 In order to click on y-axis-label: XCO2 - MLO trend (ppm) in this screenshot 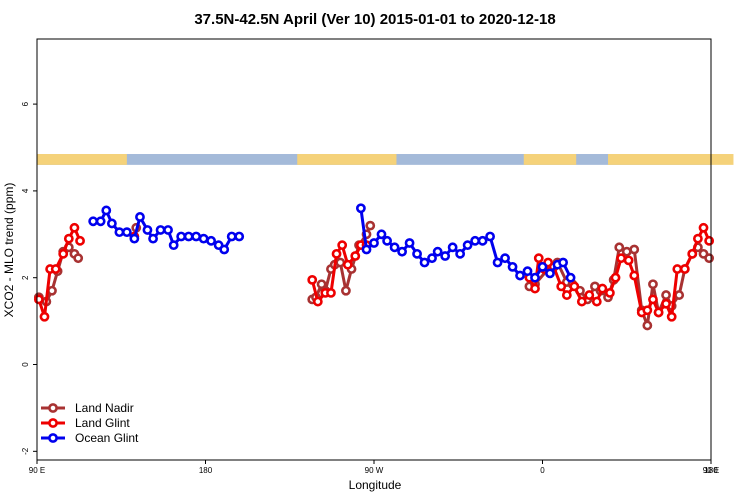, I will do `click(9, 250)`.